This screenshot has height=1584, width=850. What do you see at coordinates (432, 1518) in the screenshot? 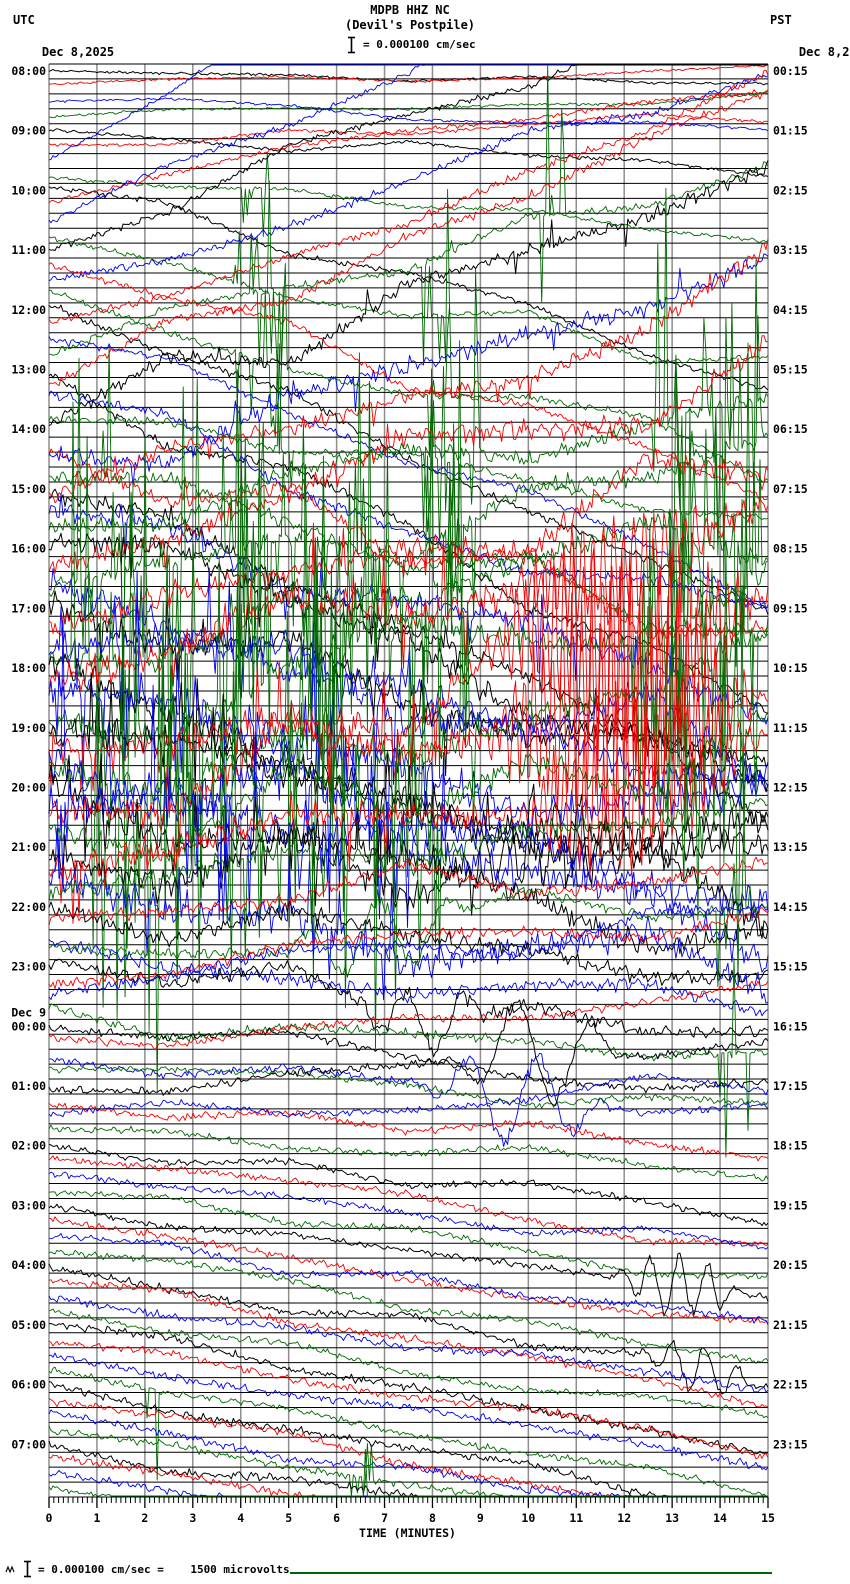
I see `x-tick-label: 8` at bounding box center [432, 1518].